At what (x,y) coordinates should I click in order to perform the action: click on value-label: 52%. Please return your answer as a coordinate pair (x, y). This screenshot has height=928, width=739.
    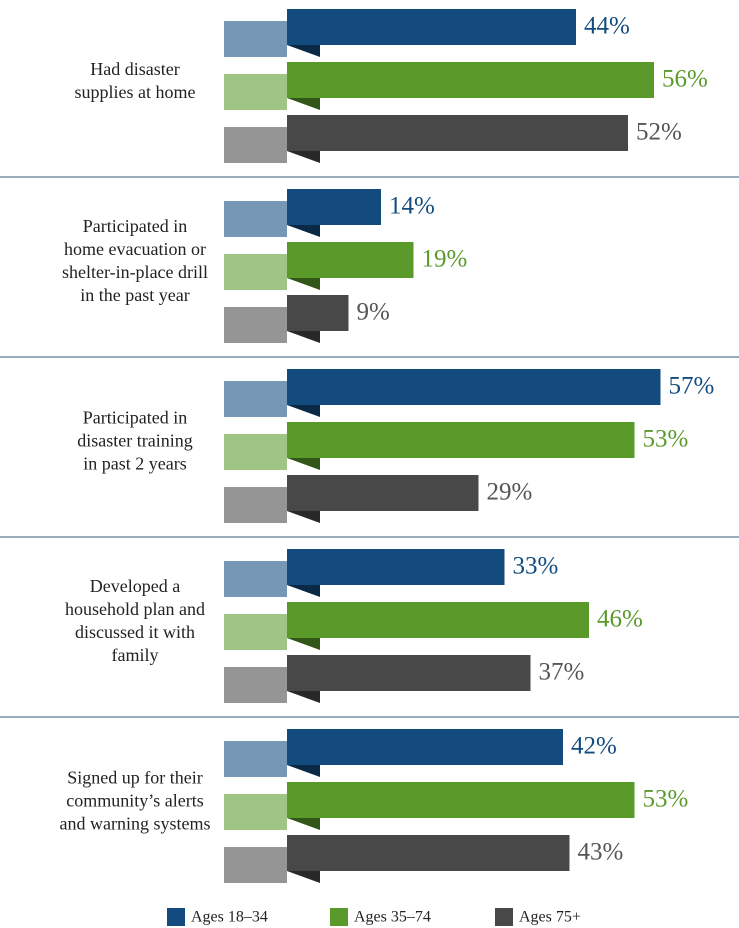
    Looking at the image, I should click on (659, 132).